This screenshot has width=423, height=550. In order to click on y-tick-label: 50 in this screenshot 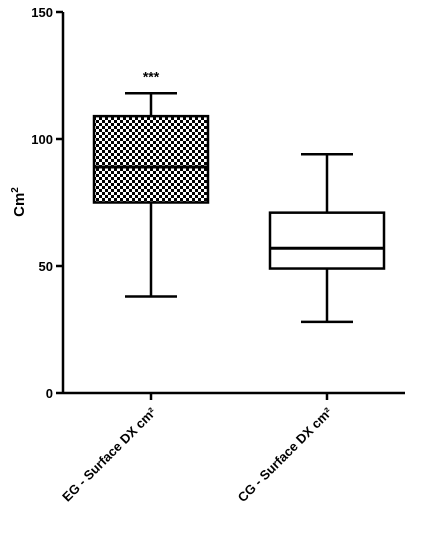, I will do `click(46, 266)`.